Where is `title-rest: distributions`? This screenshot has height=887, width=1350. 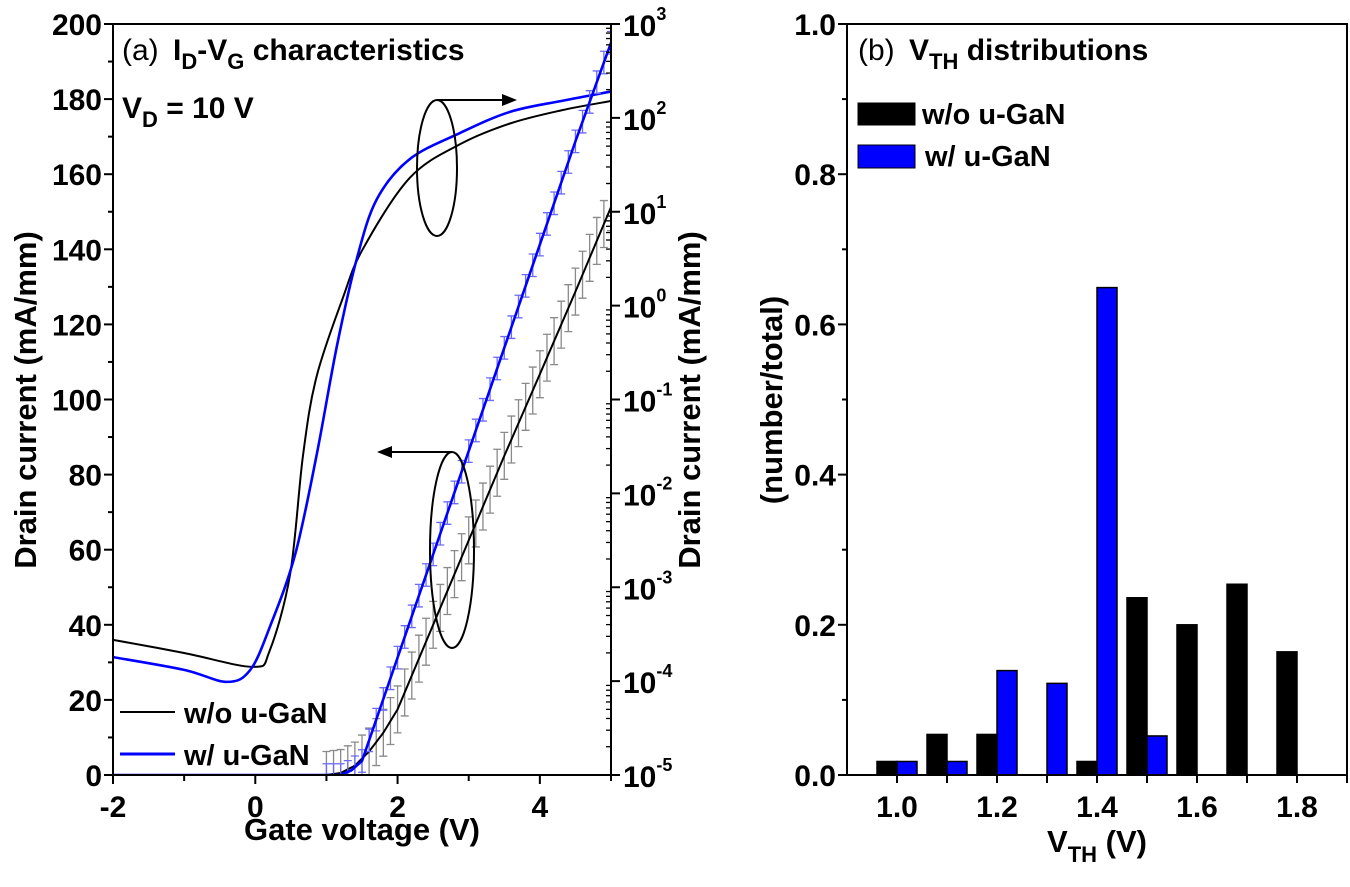 title-rest: distributions is located at coordinates (1053, 50).